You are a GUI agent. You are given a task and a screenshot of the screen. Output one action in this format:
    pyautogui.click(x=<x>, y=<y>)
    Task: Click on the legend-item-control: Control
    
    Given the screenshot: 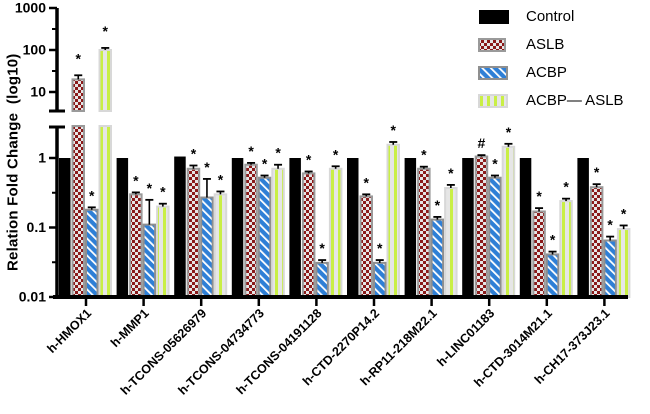 What is the action you would take?
    pyautogui.click(x=551, y=16)
    